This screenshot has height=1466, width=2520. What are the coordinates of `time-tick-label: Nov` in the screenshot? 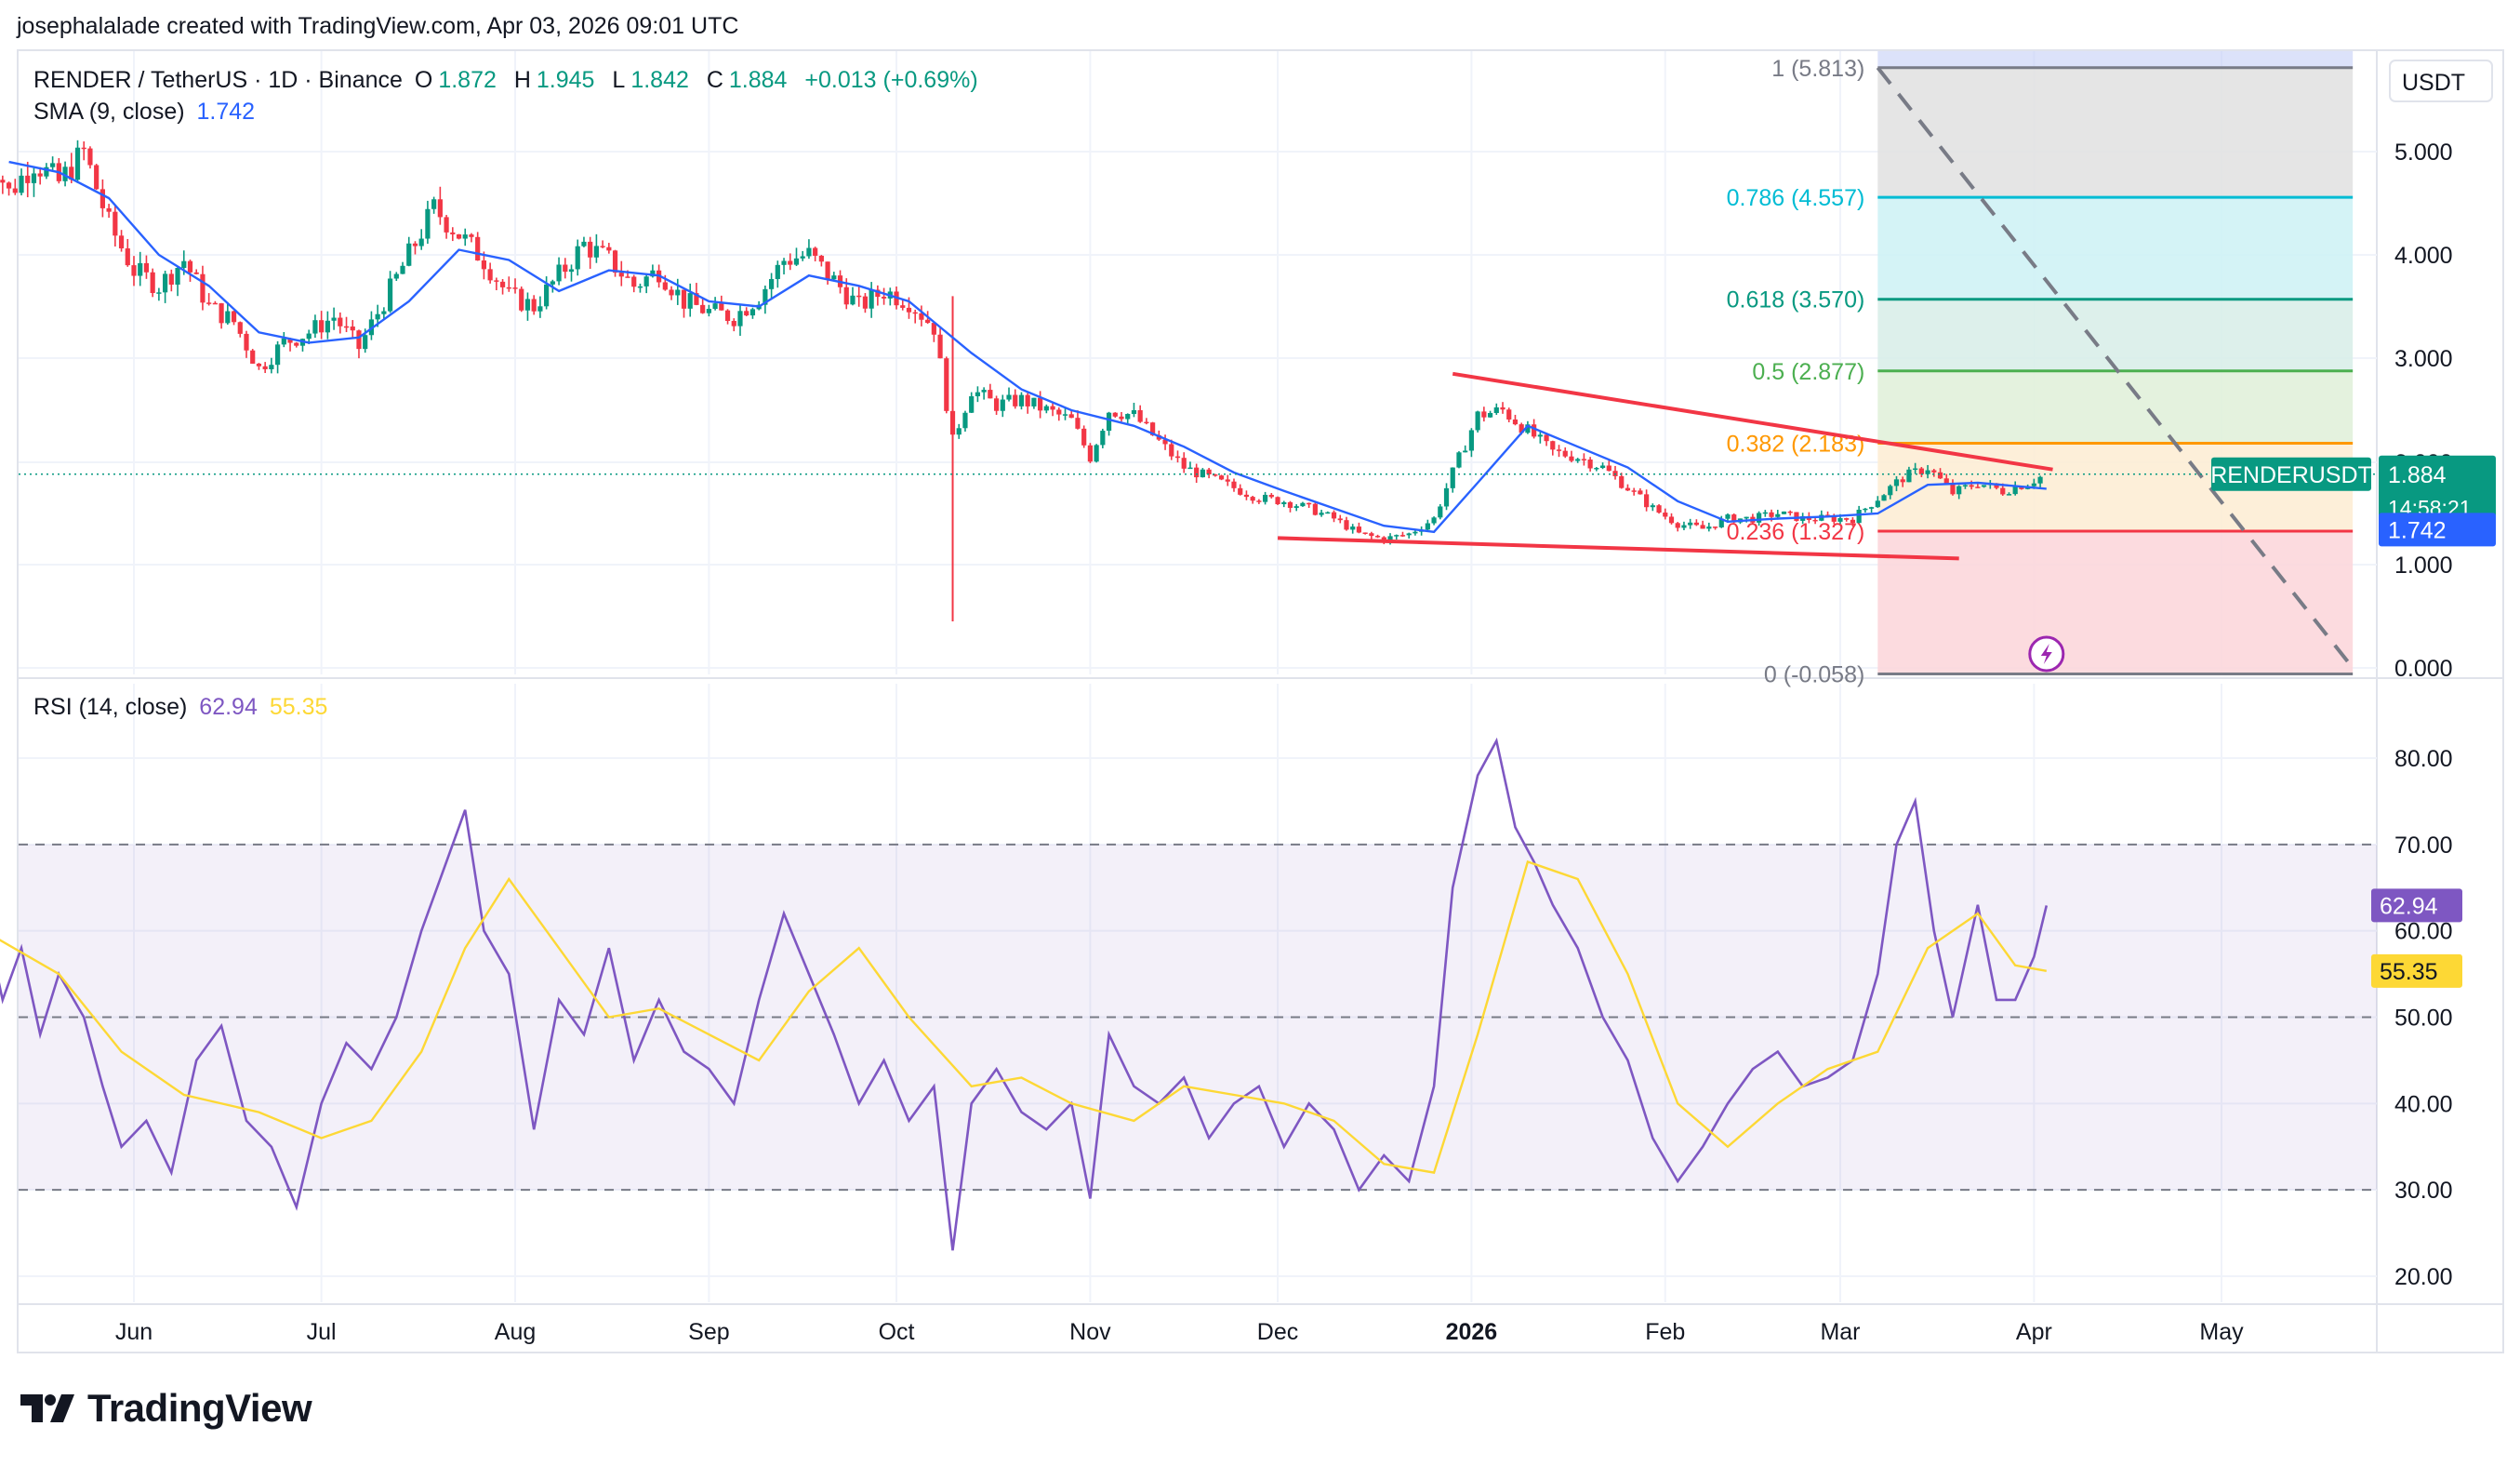 It's located at (1090, 1332).